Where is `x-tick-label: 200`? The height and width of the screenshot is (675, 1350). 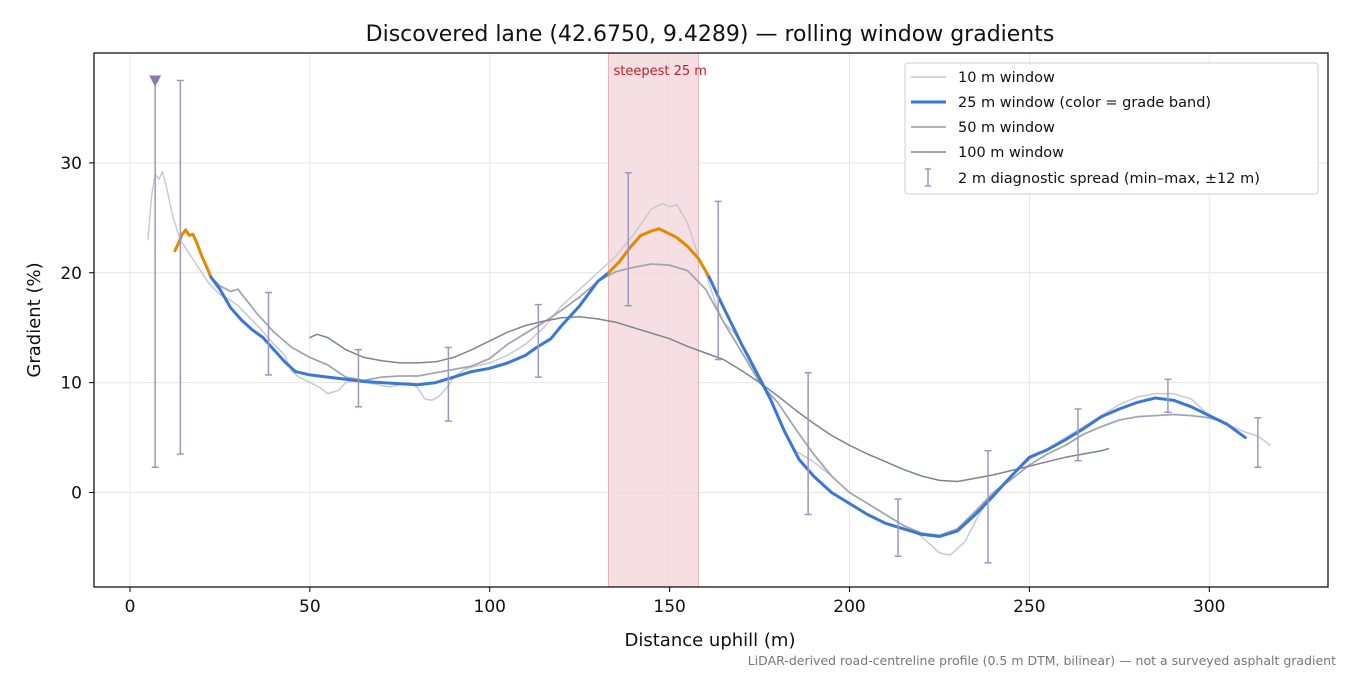
x-tick-label: 200 is located at coordinates (849, 607).